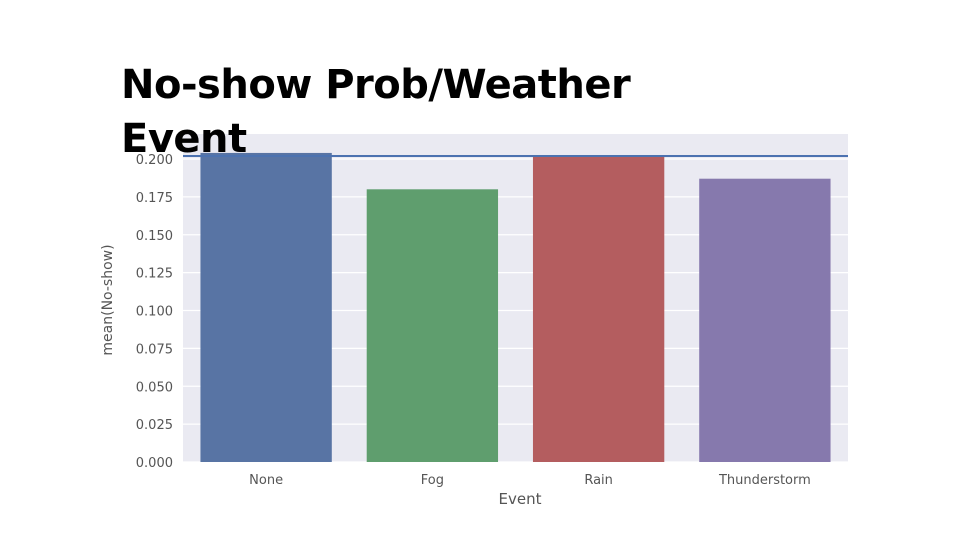 The height and width of the screenshot is (540, 960). Describe the element at coordinates (266, 480) in the screenshot. I see `x-tick-label: None` at that location.